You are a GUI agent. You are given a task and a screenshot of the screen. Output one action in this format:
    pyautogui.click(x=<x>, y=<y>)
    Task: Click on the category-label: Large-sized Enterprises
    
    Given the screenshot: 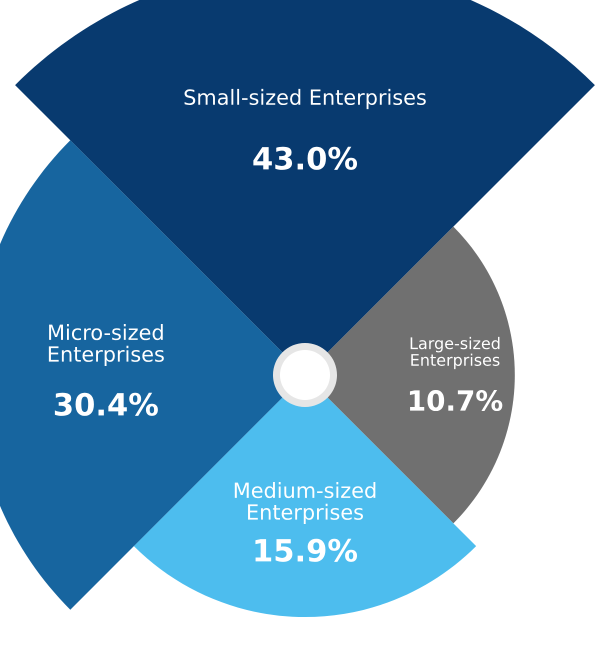 What is the action you would take?
    pyautogui.click(x=455, y=353)
    